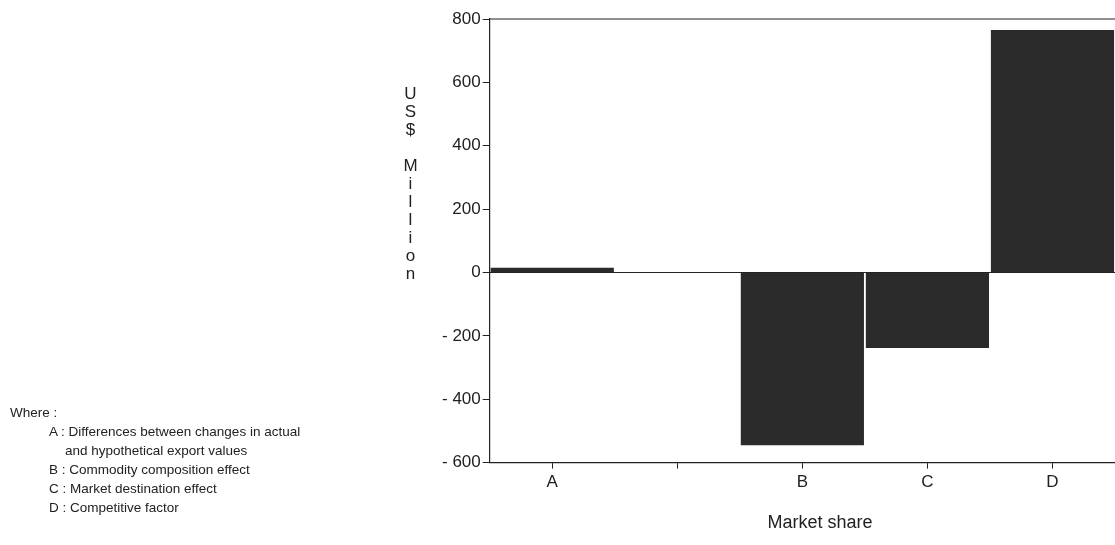  What do you see at coordinates (466, 145) in the screenshot?
I see `y-tick-label: 400` at bounding box center [466, 145].